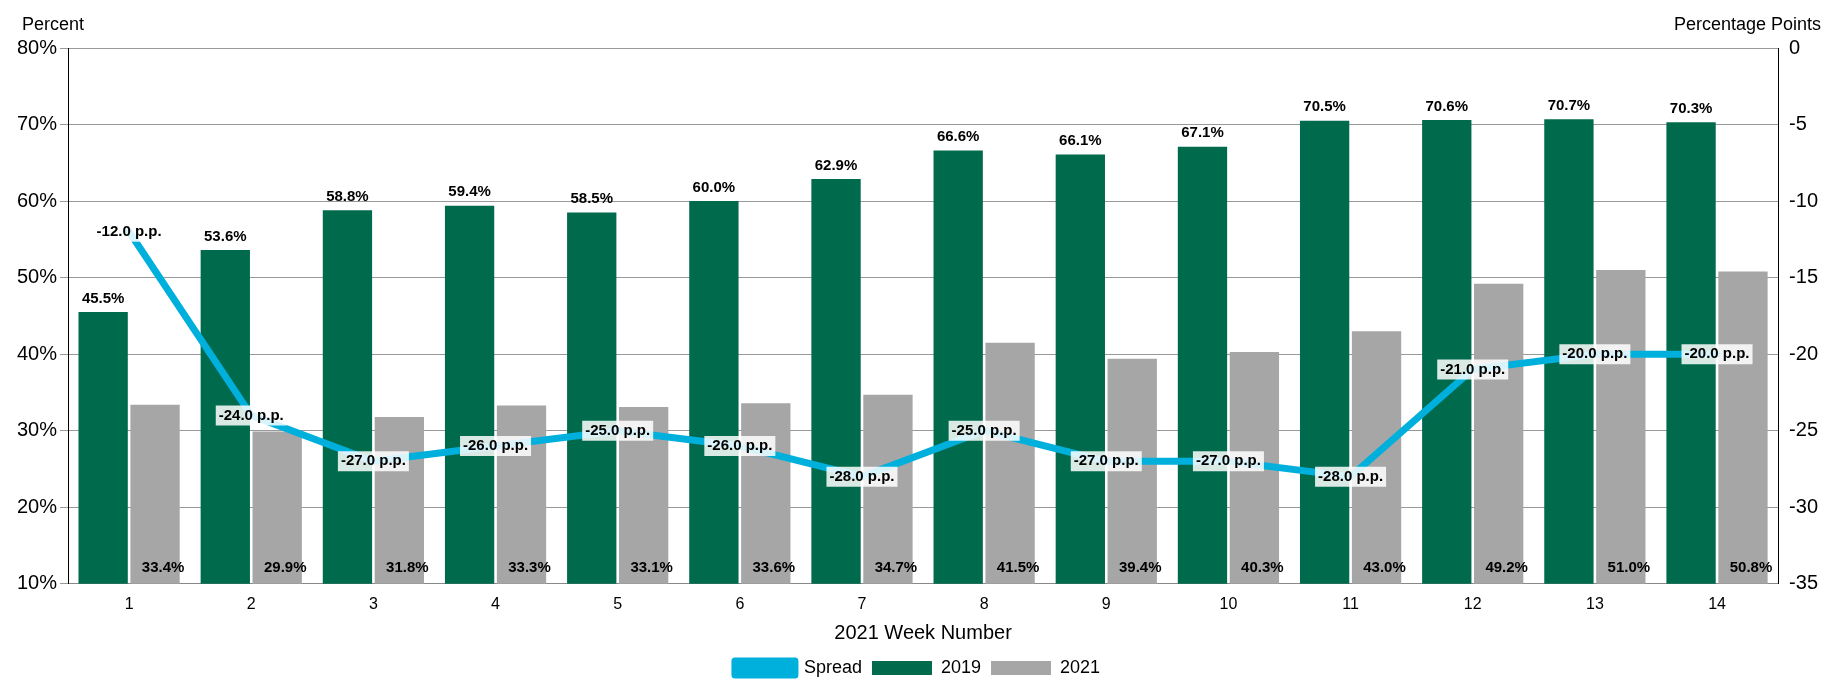 The width and height of the screenshot is (1835, 695). I want to click on data-label: 70.3%, so click(1691, 107).